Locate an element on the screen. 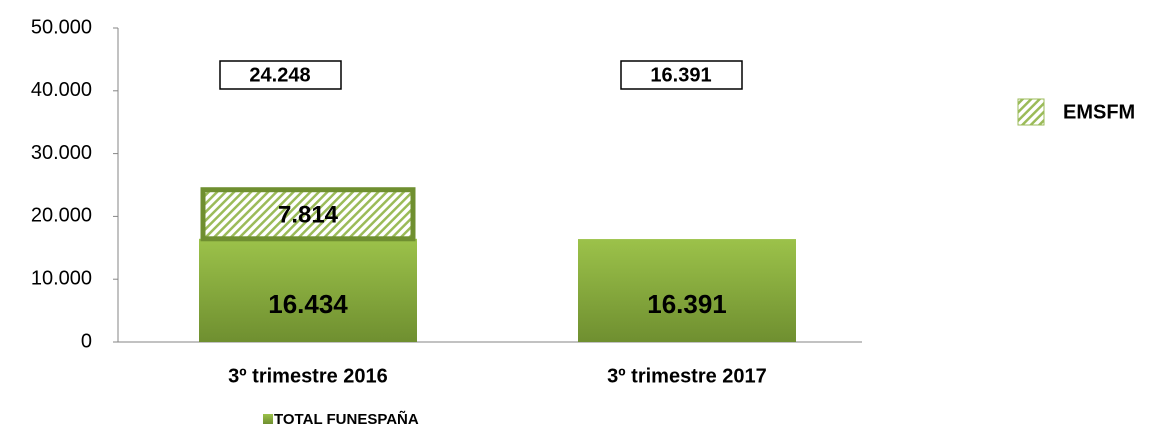  x-tick-label: 3º trimestre 2016 is located at coordinates (308, 376).